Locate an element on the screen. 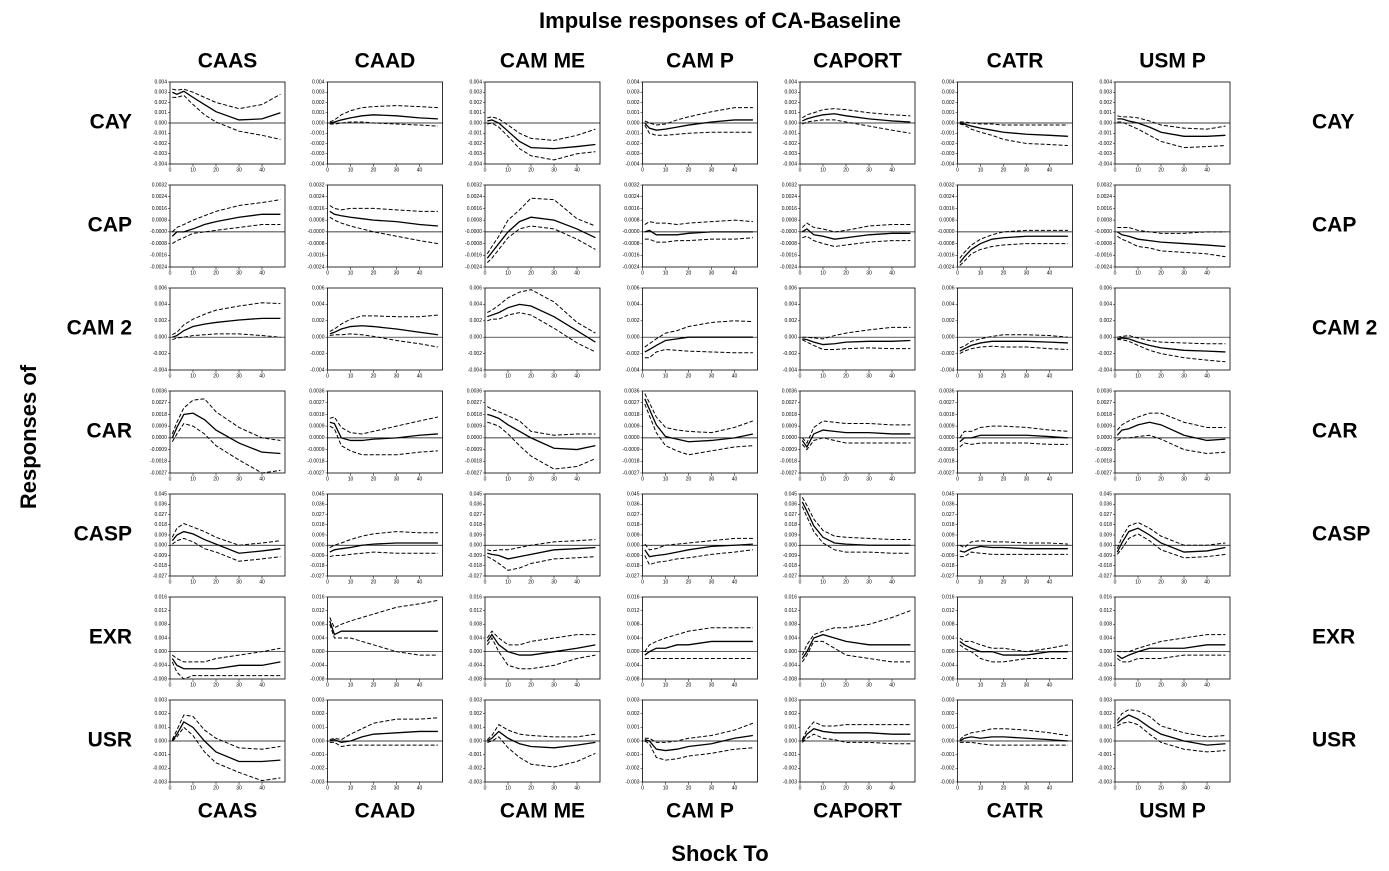 The width and height of the screenshot is (1389, 871). y-tick-label: 0.0000 is located at coordinates (632, 438).